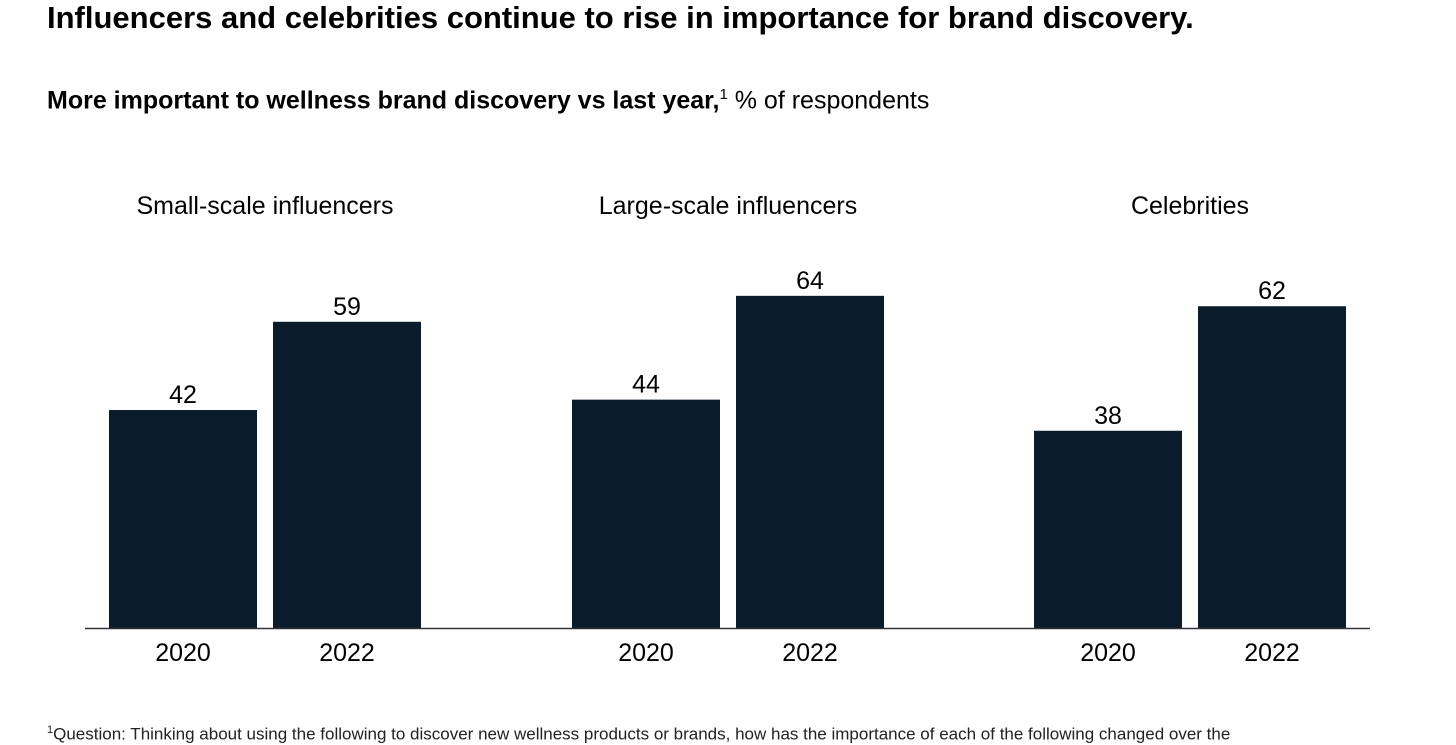 The image size is (1456, 745). What do you see at coordinates (1108, 416) in the screenshot?
I see `data-label: 38` at bounding box center [1108, 416].